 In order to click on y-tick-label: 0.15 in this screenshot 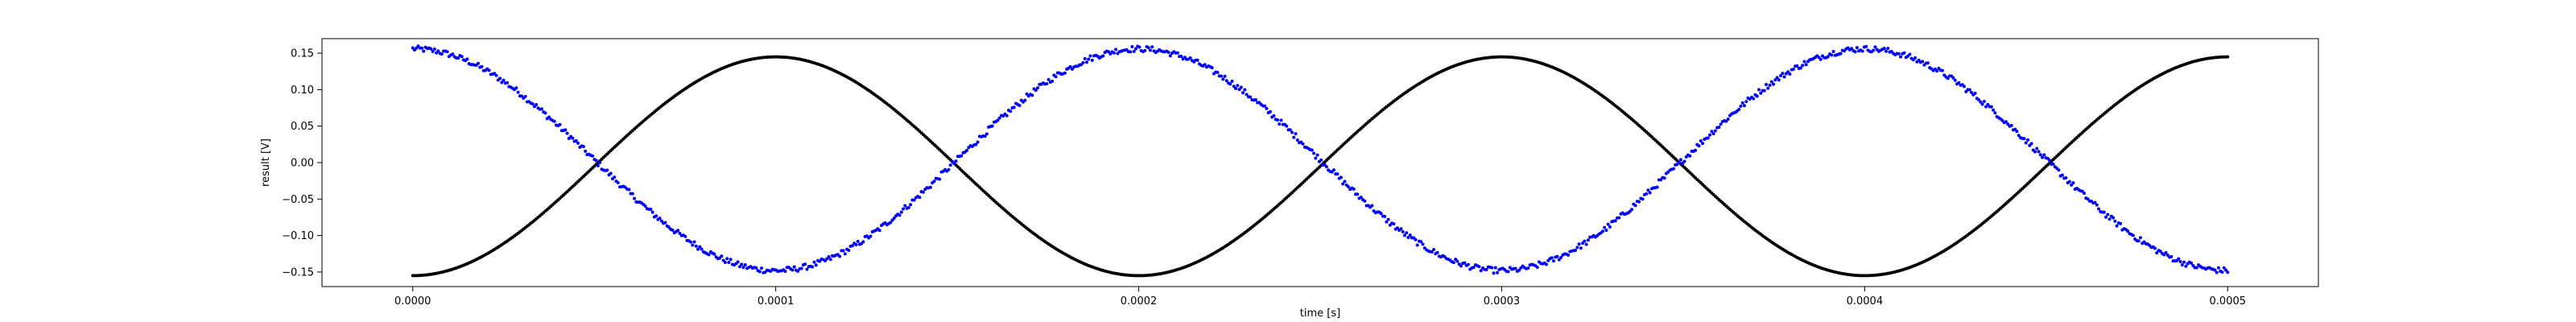, I will do `click(302, 54)`.